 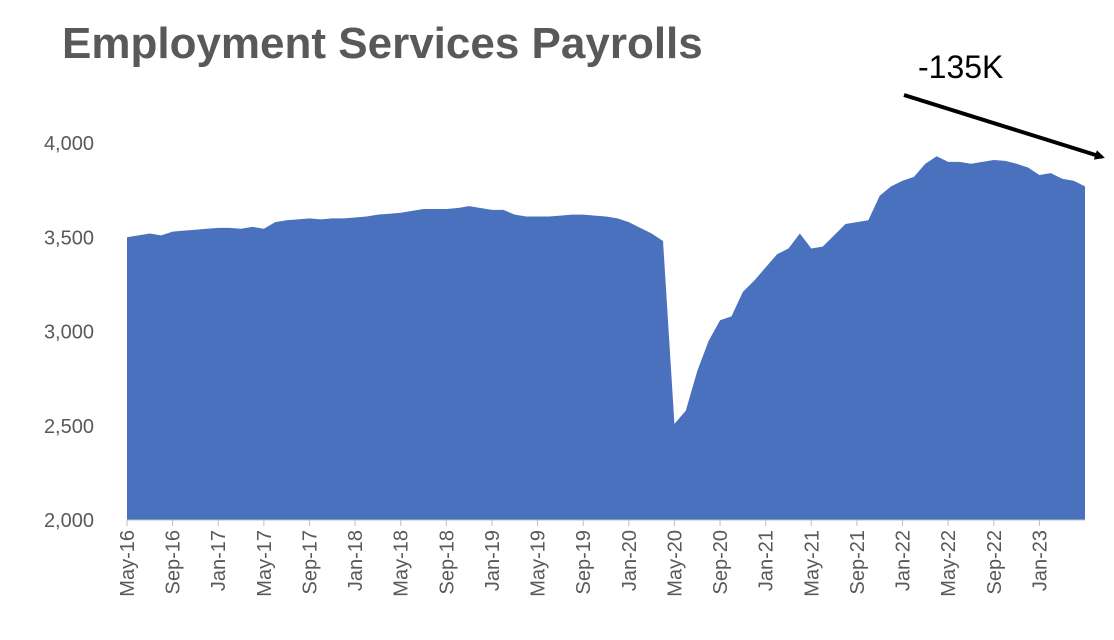 I want to click on chart-title: Employment Services Payrolls, so click(x=382, y=43).